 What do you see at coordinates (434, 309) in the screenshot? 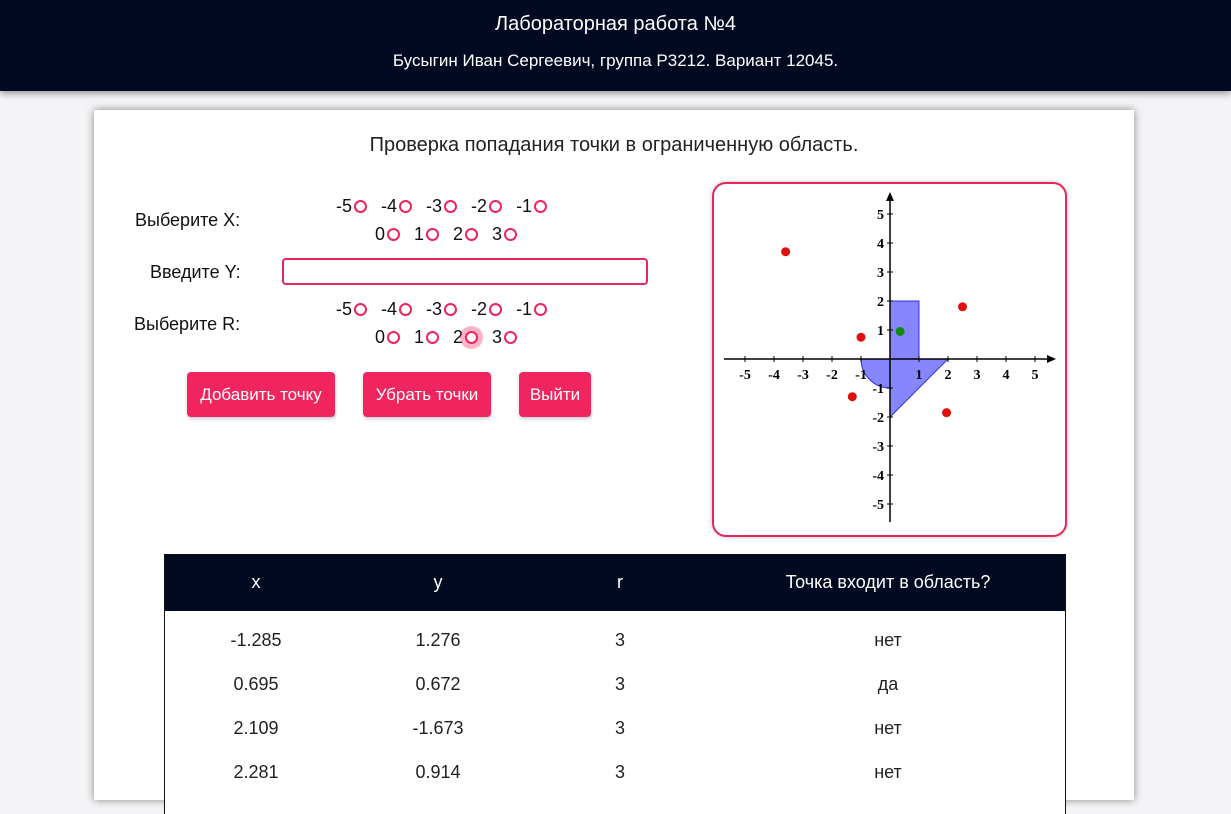
I see `r-option-label: -3` at bounding box center [434, 309].